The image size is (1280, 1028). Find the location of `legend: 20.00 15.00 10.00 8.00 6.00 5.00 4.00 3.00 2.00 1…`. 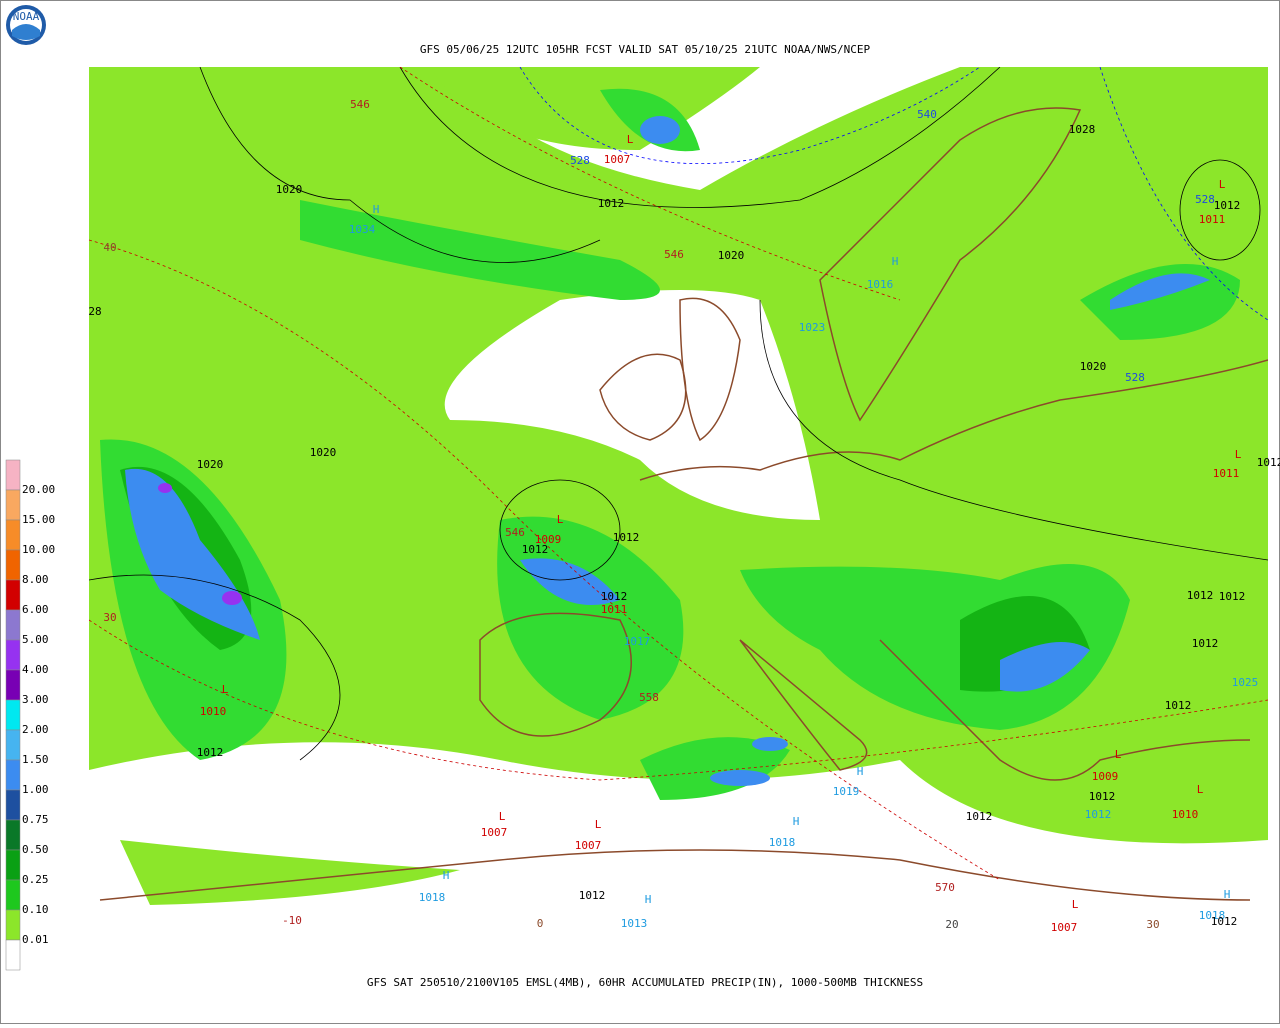

legend: 20.00 15.00 10.00 8.00 6.00 5.00 4.00 3.00 2.00 1… is located at coordinates (30, 715).